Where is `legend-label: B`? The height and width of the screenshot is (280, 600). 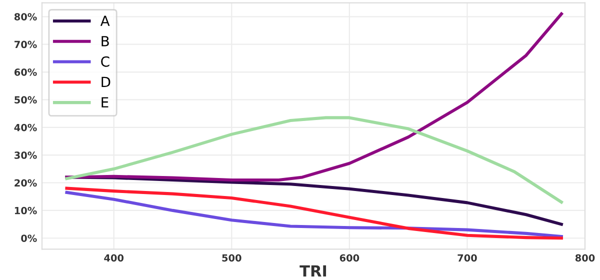
legend-label: B is located at coordinates (105, 41).